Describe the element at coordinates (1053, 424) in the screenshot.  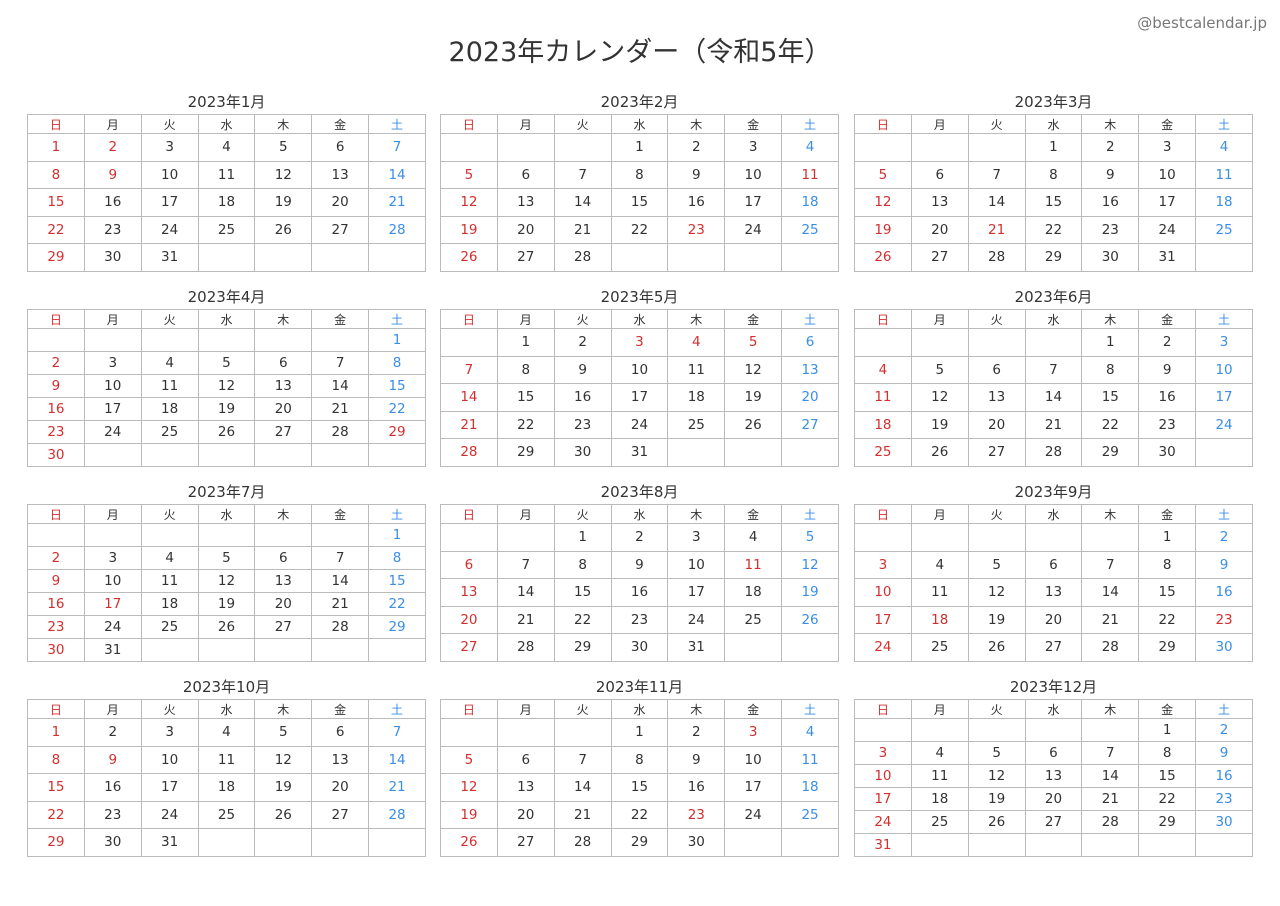
I see `week-row: 18 19 20 21 22 23 24` at that location.